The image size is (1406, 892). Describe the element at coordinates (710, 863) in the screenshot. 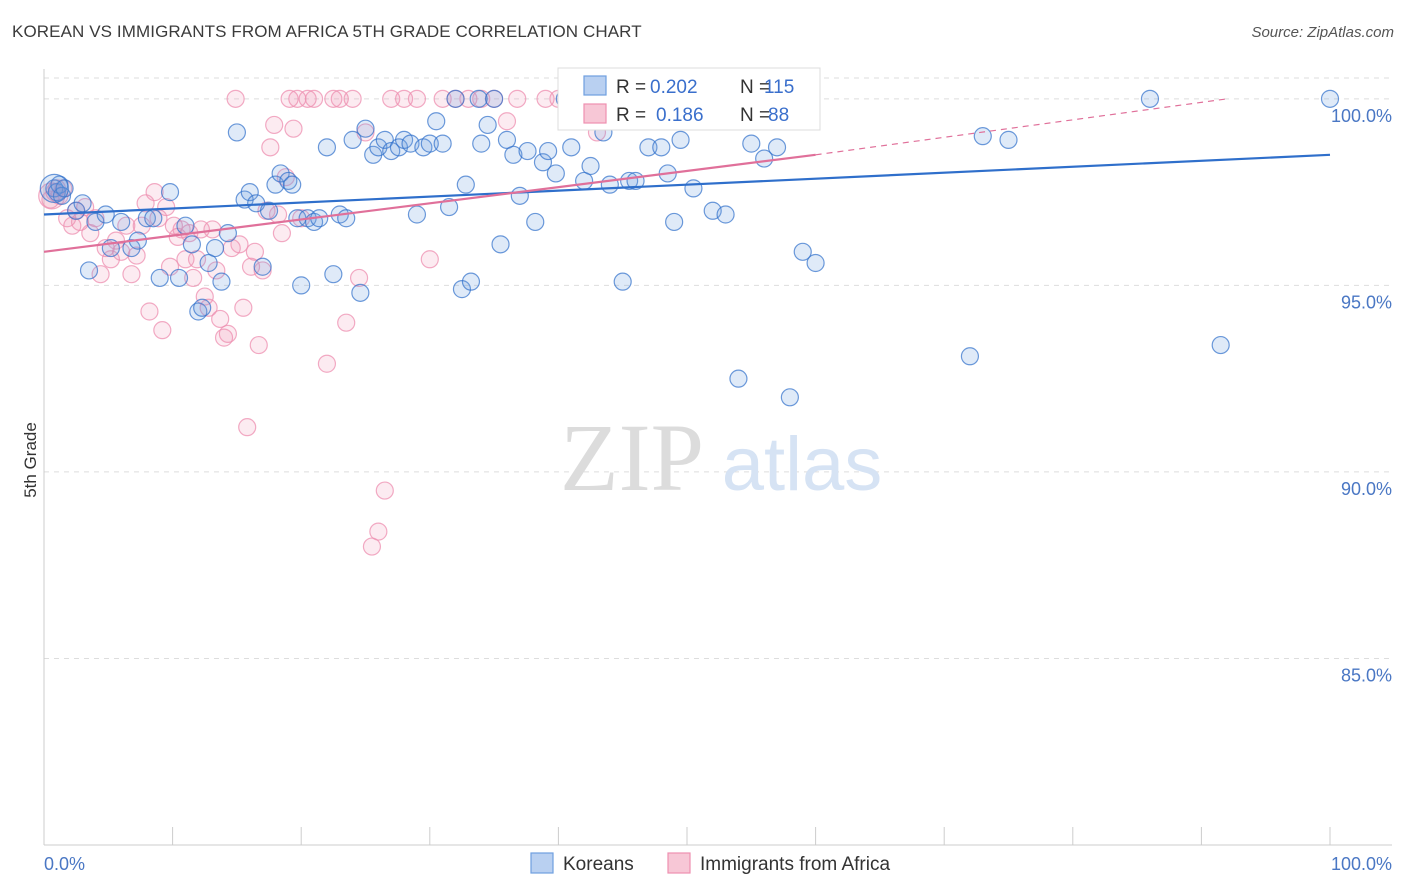

I see `series-legend: Koreans Immigrants from Africa` at that location.